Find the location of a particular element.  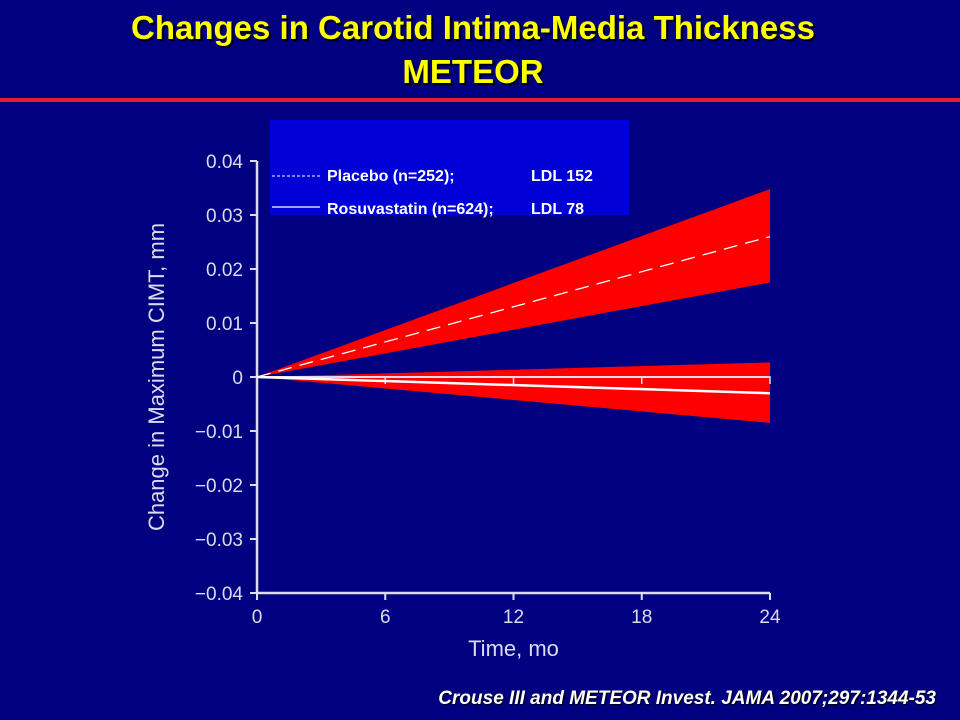

confidence-band-placebo is located at coordinates (513, 283).